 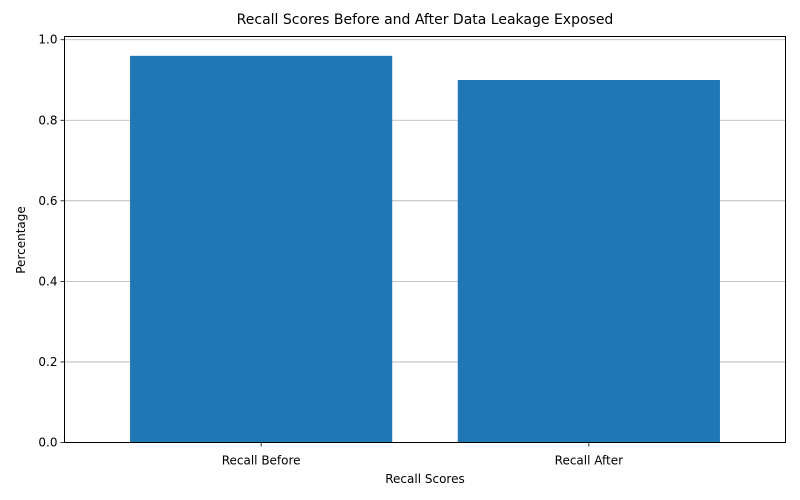 I want to click on y-tick-label: 0.0, so click(x=47, y=443).